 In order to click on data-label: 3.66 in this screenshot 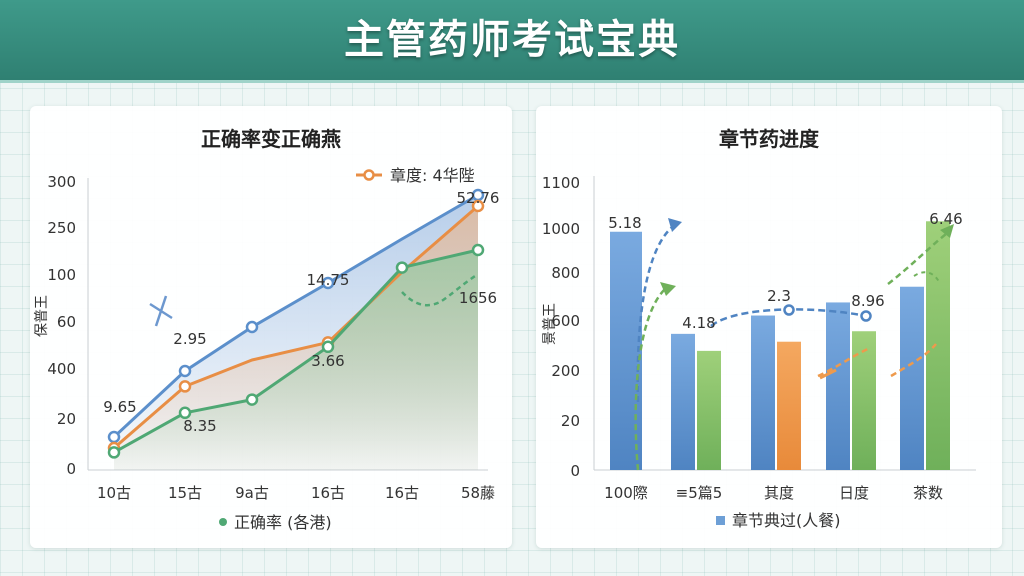, I will do `click(327, 361)`.